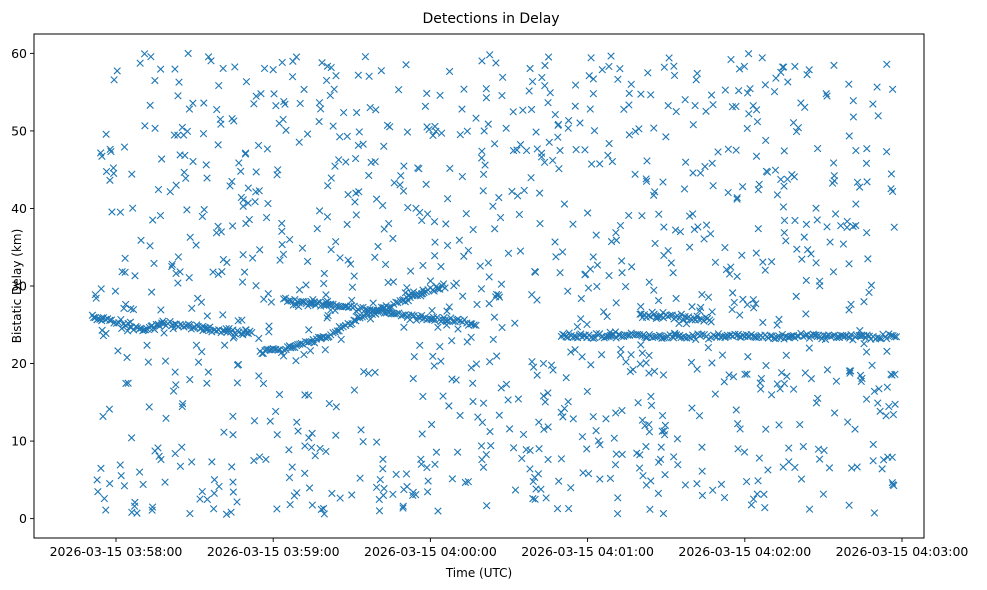  Describe the element at coordinates (490, 19) in the screenshot. I see `chart-title: Detections in Delay` at that location.